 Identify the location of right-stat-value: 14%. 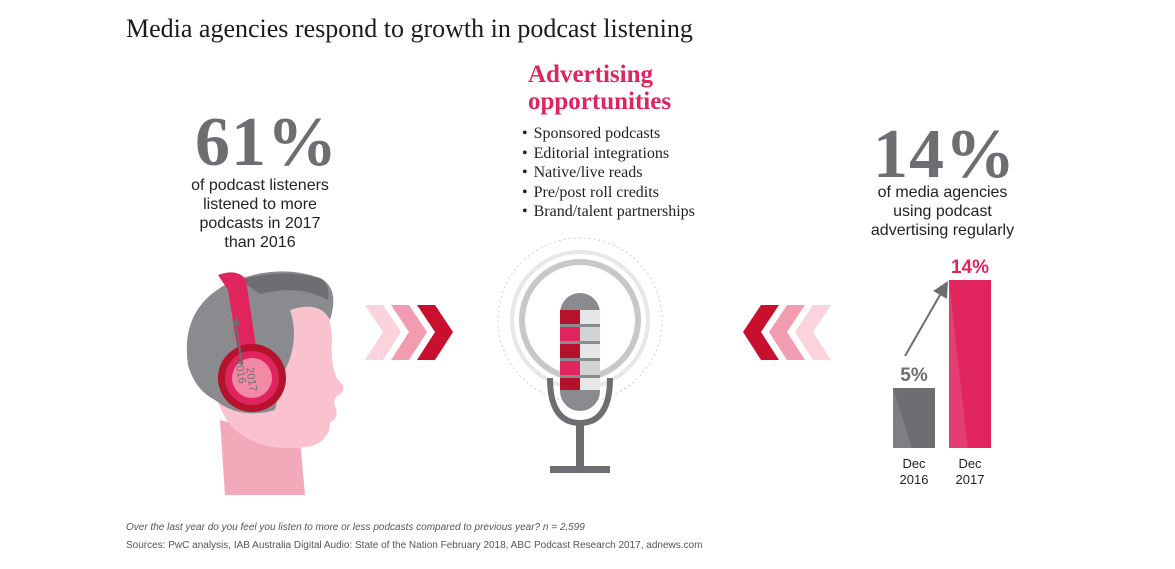
(944, 154).